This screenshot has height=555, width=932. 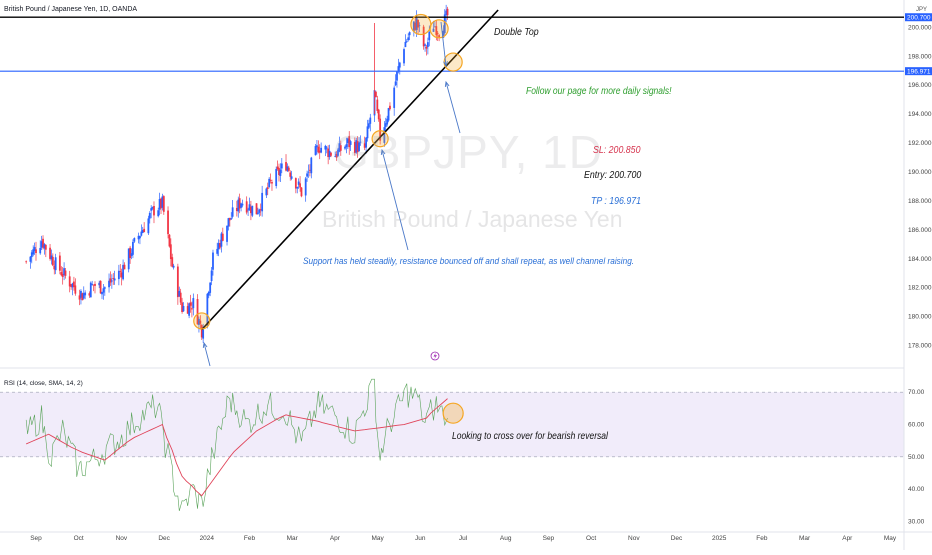 I want to click on rsi-tick-label: 60.00, so click(x=916, y=425).